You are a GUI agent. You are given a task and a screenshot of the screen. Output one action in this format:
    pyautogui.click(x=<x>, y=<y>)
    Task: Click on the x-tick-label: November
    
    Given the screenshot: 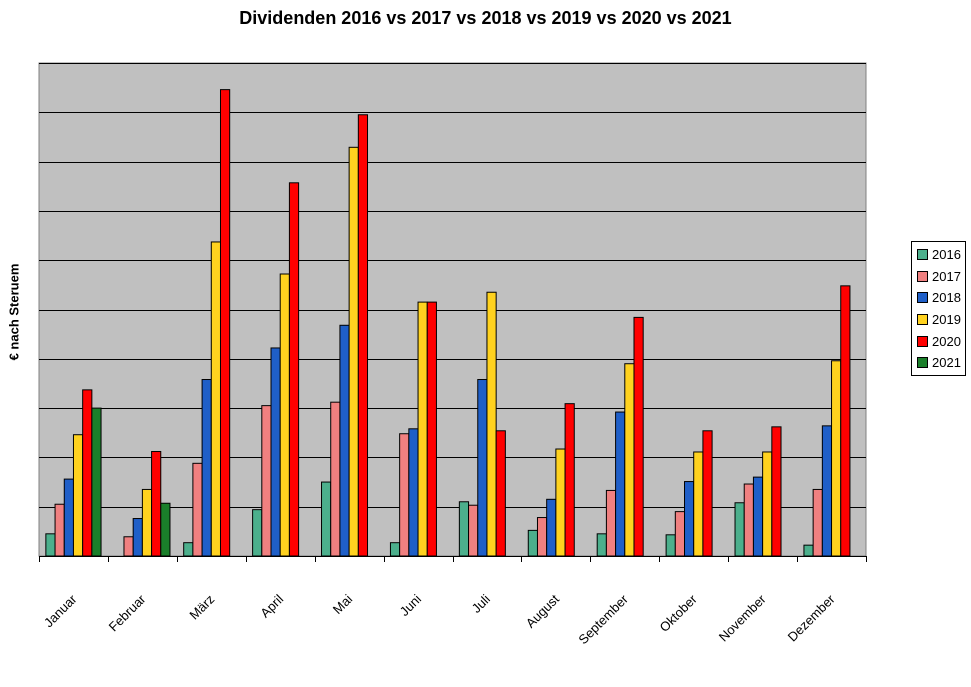 What is the action you would take?
    pyautogui.click(x=742, y=617)
    